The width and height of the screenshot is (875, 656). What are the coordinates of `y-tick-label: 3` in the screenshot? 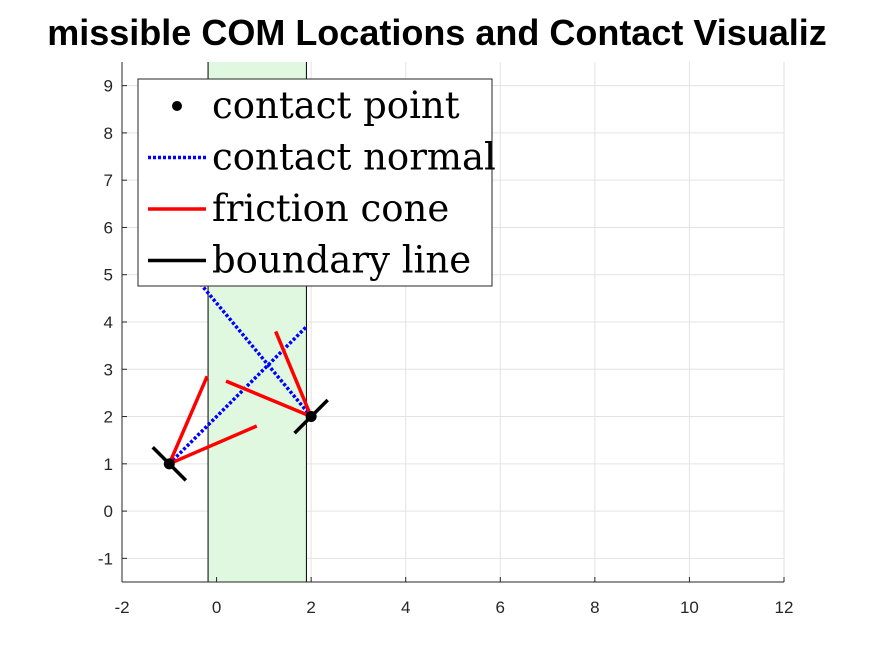 It's located at (108, 369).